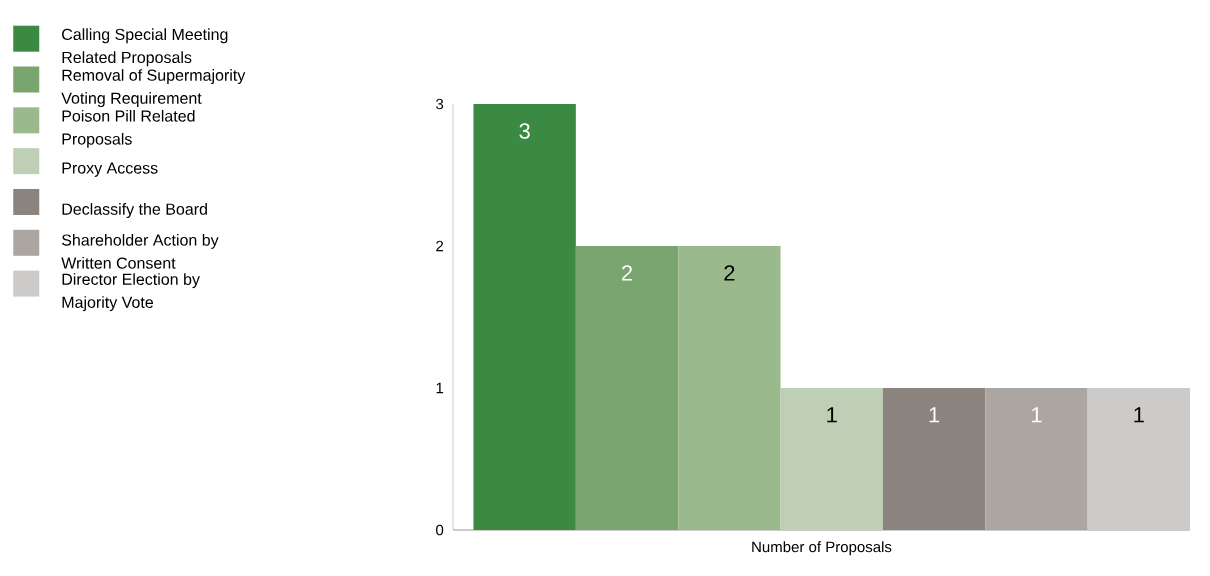 The width and height of the screenshot is (1210, 576). What do you see at coordinates (110, 169) in the screenshot?
I see `legend-label: Proxy Access` at bounding box center [110, 169].